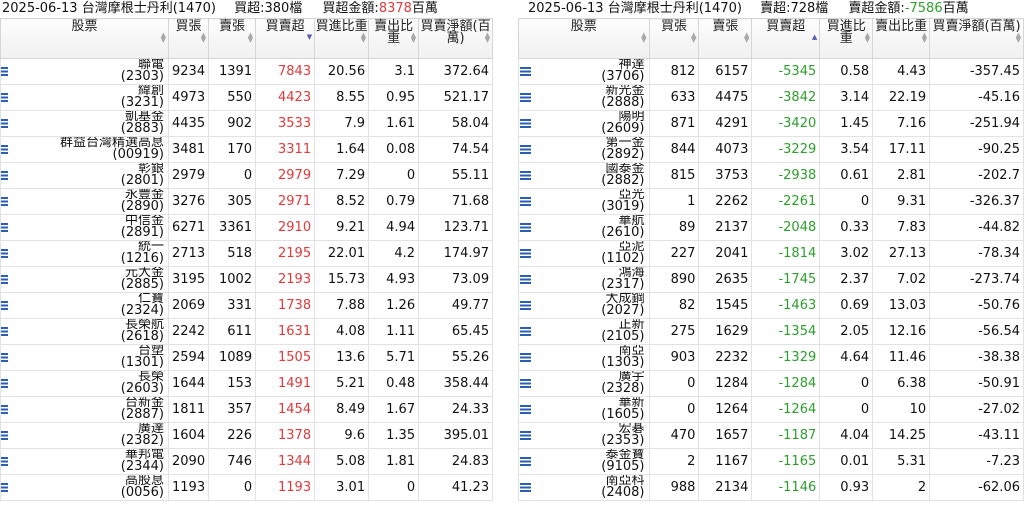  I want to click on stock-code: (3706), so click(623, 76).